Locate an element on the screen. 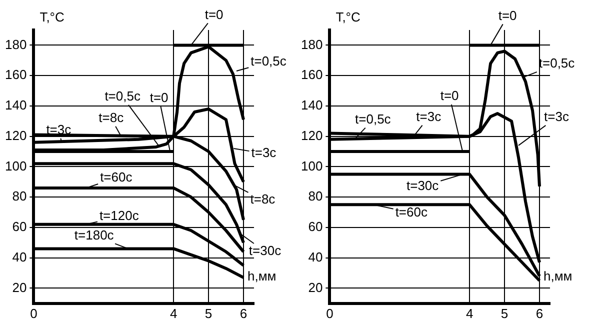  annotation: t=180с is located at coordinates (94, 234).